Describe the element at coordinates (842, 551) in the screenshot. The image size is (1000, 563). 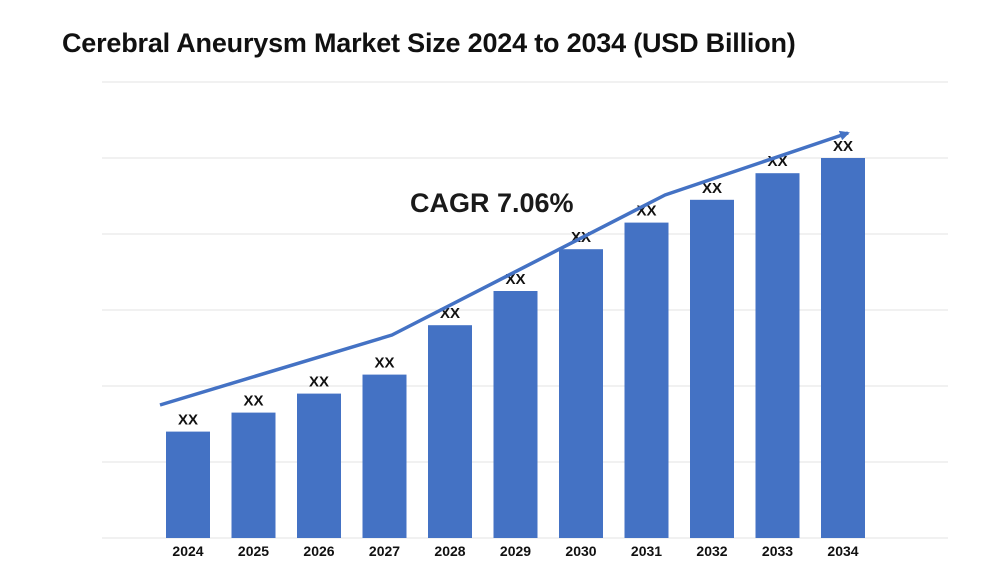
I see `x-tick-2034: 2034` at that location.